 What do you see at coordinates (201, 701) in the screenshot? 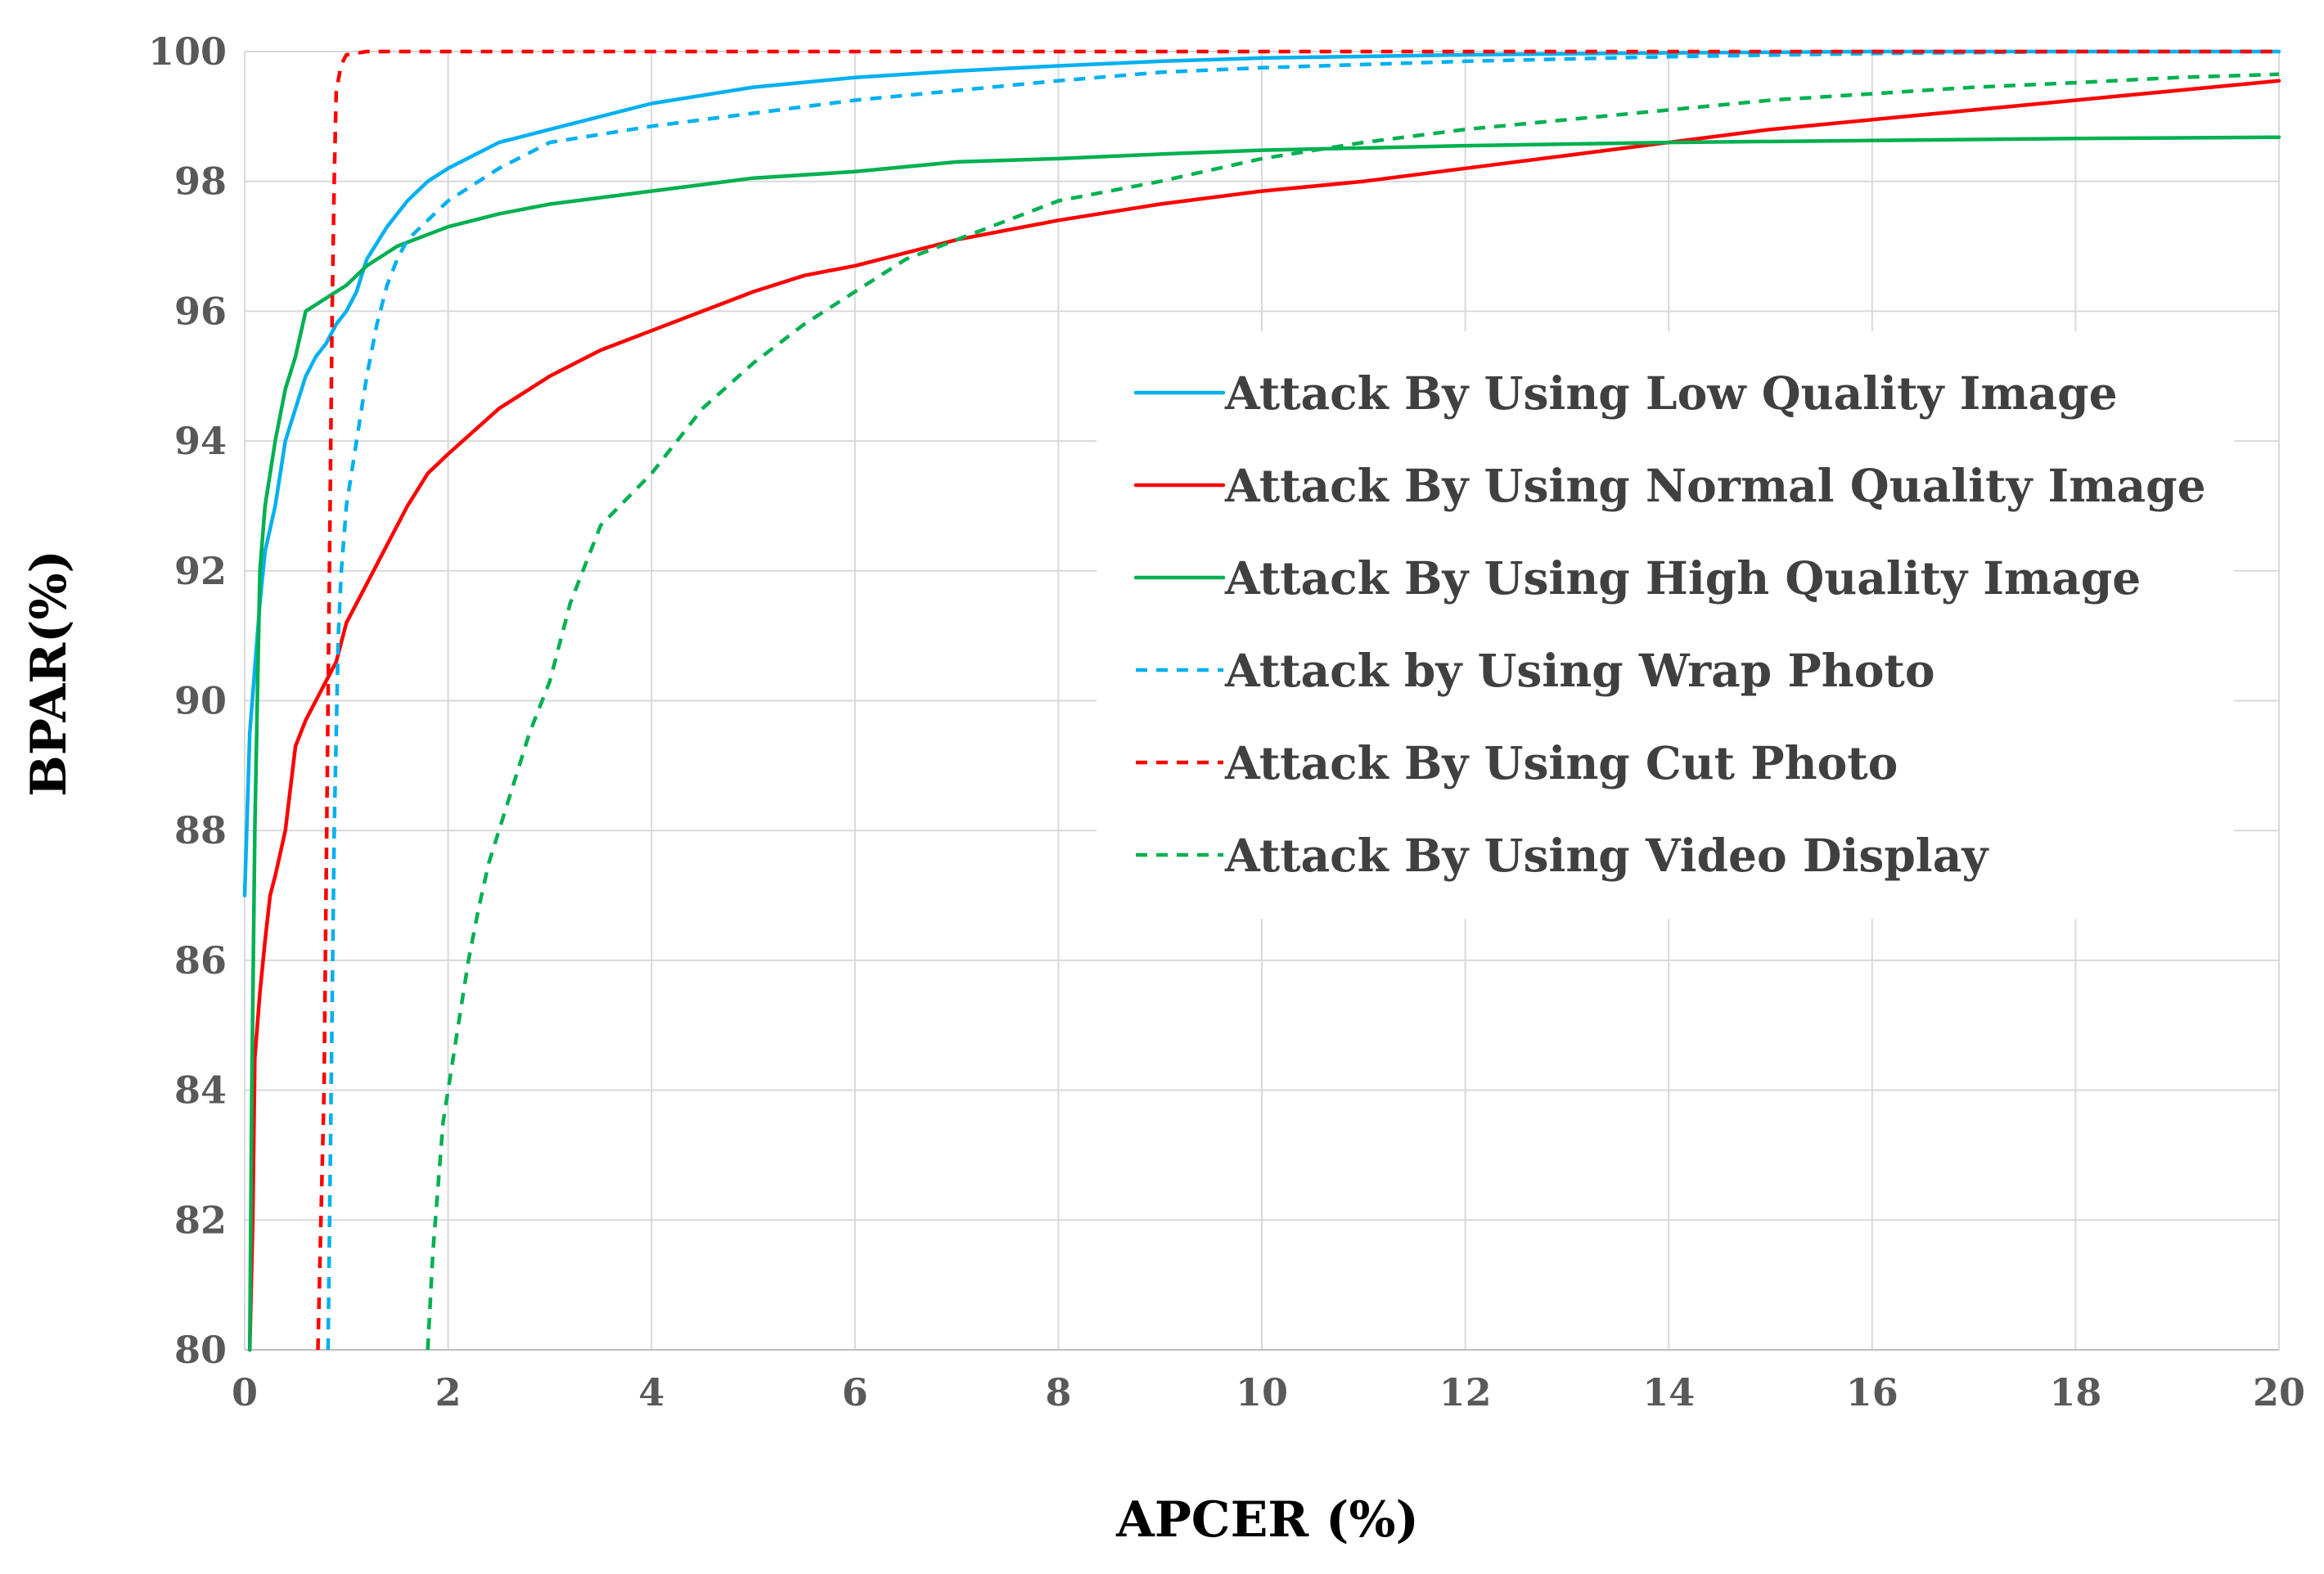
I see `y-tick-label: 90` at bounding box center [201, 701].